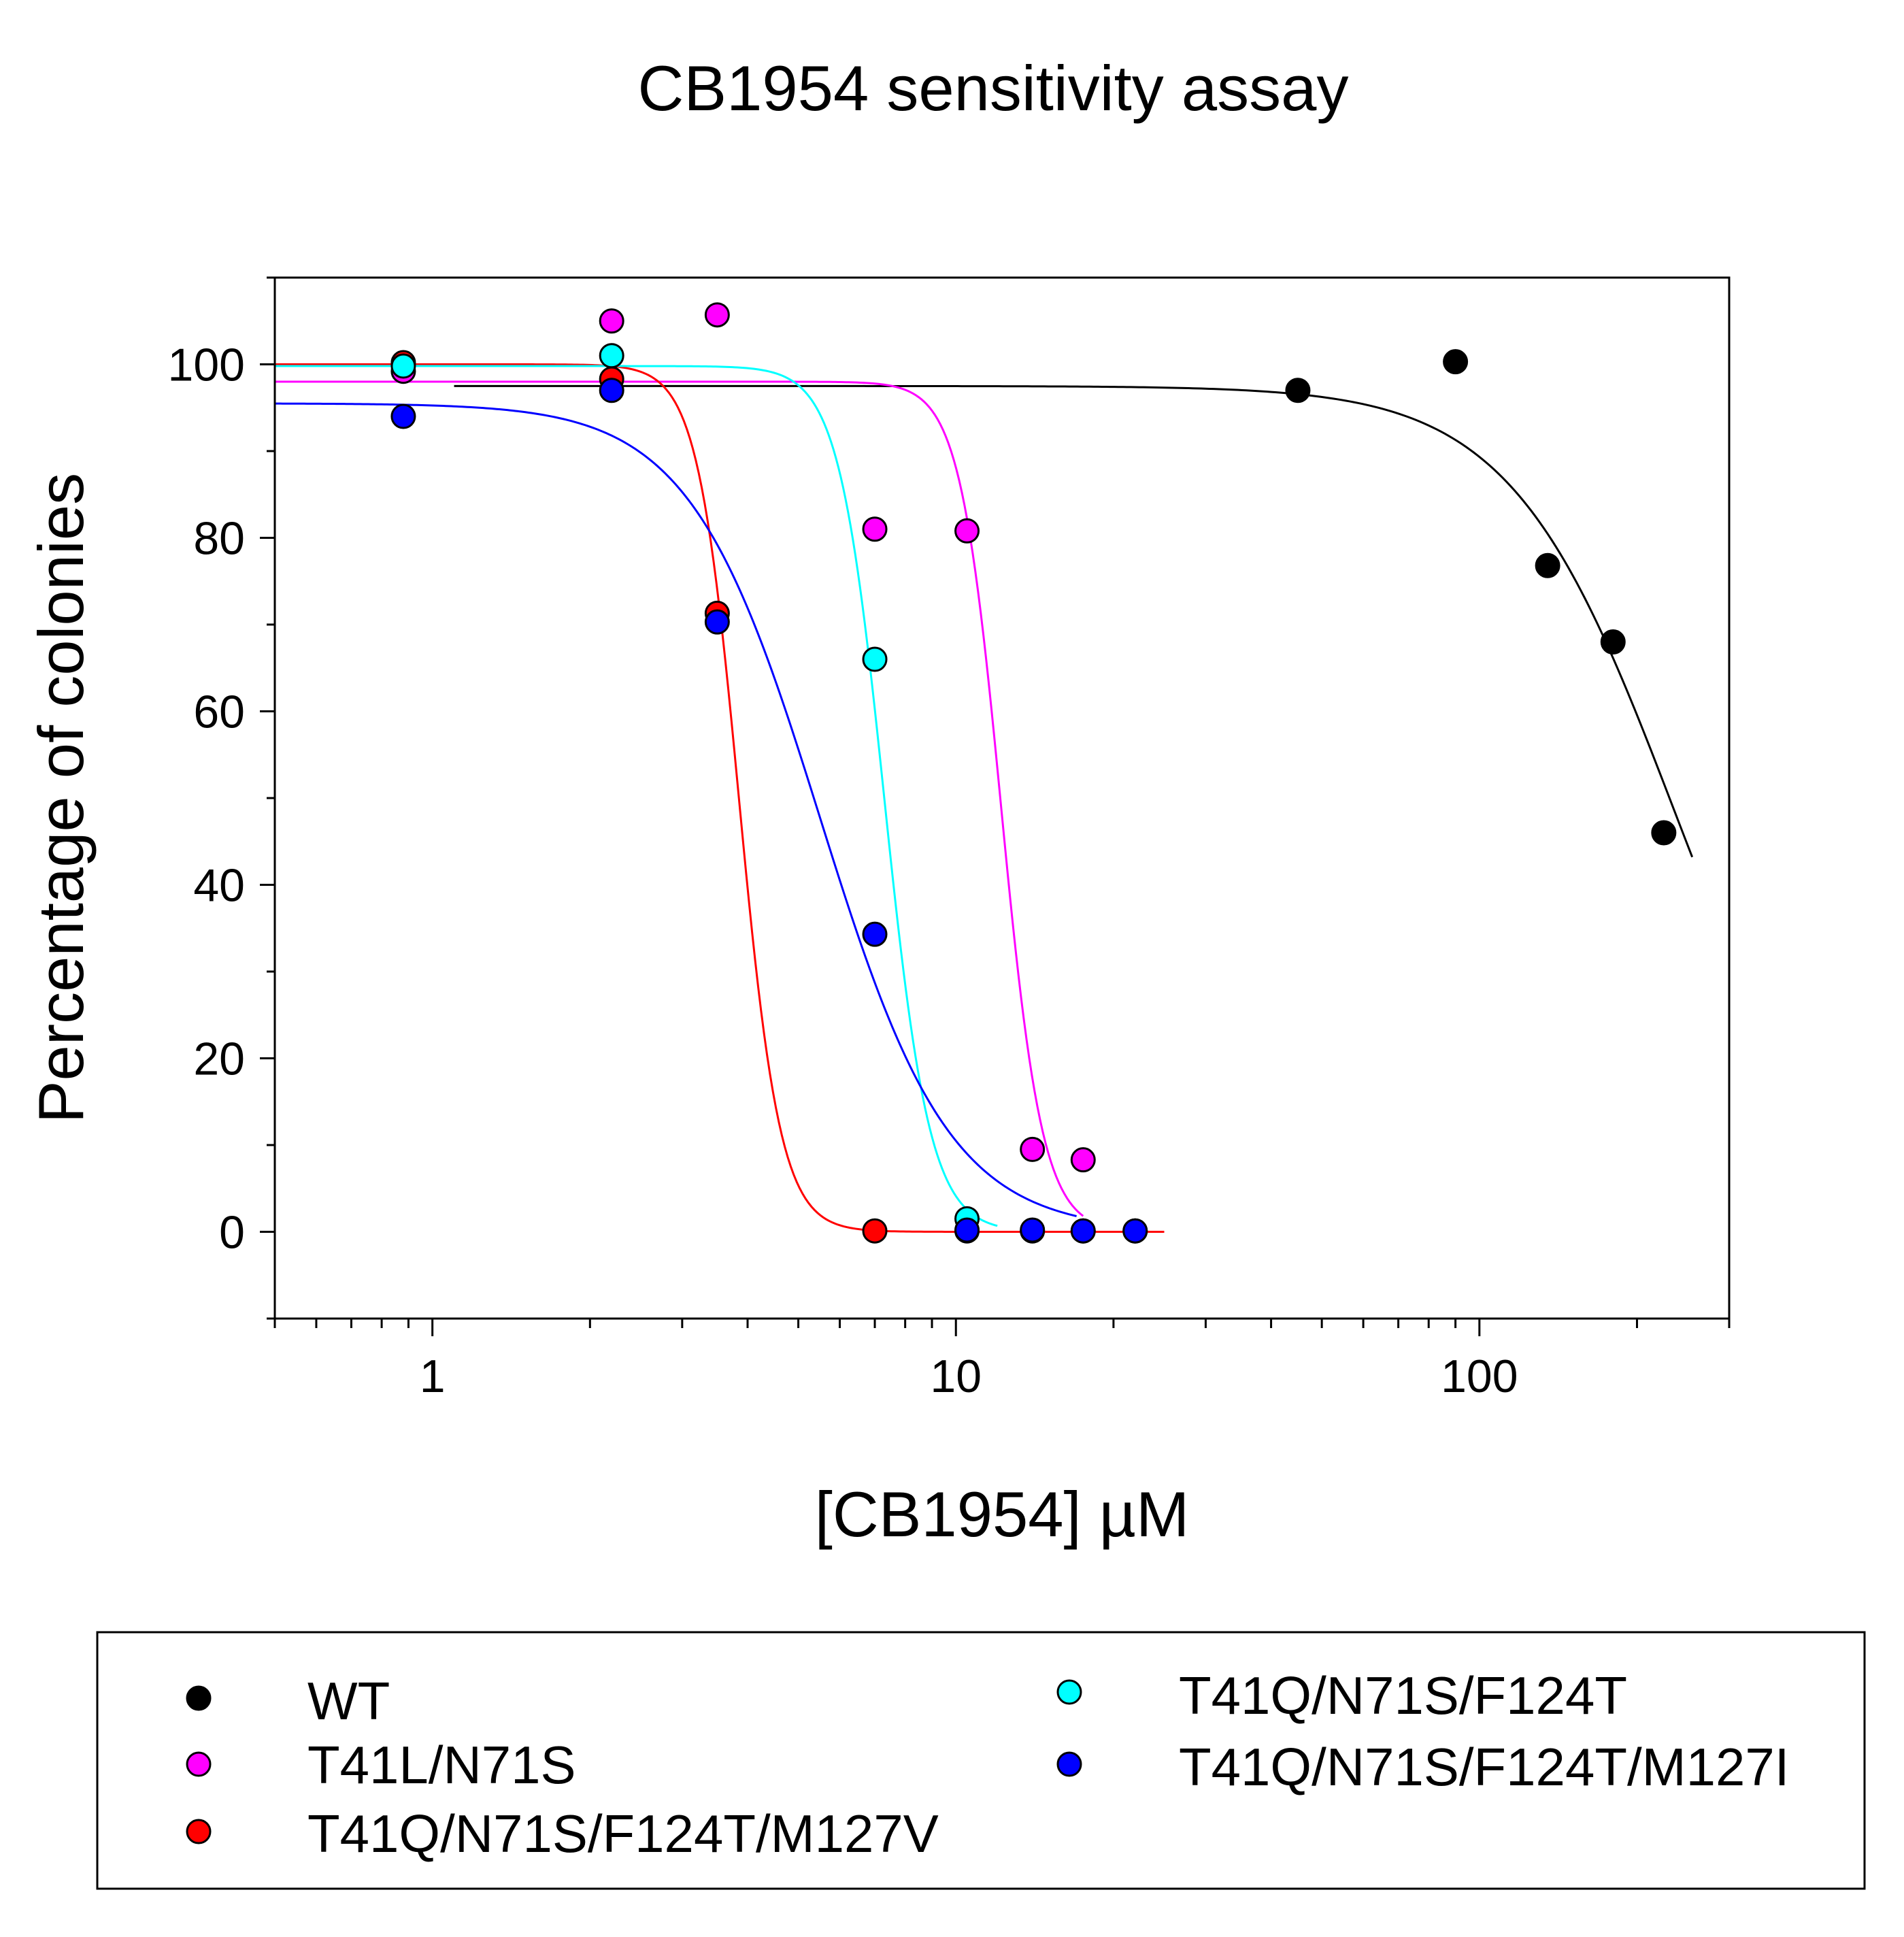 This screenshot has height=1937, width=1904. I want to click on x-tick-label: 100, so click(1480, 1376).